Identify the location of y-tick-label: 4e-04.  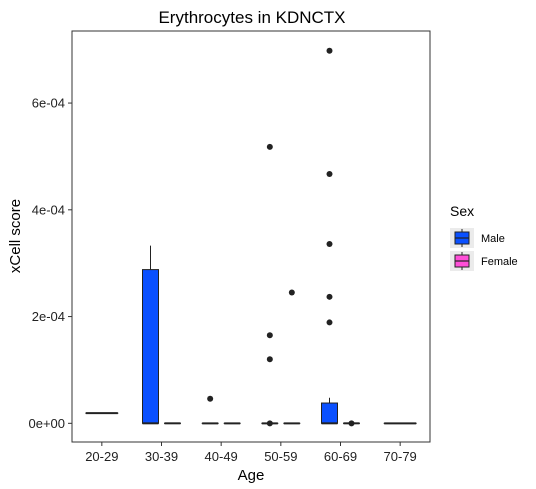
(48, 209).